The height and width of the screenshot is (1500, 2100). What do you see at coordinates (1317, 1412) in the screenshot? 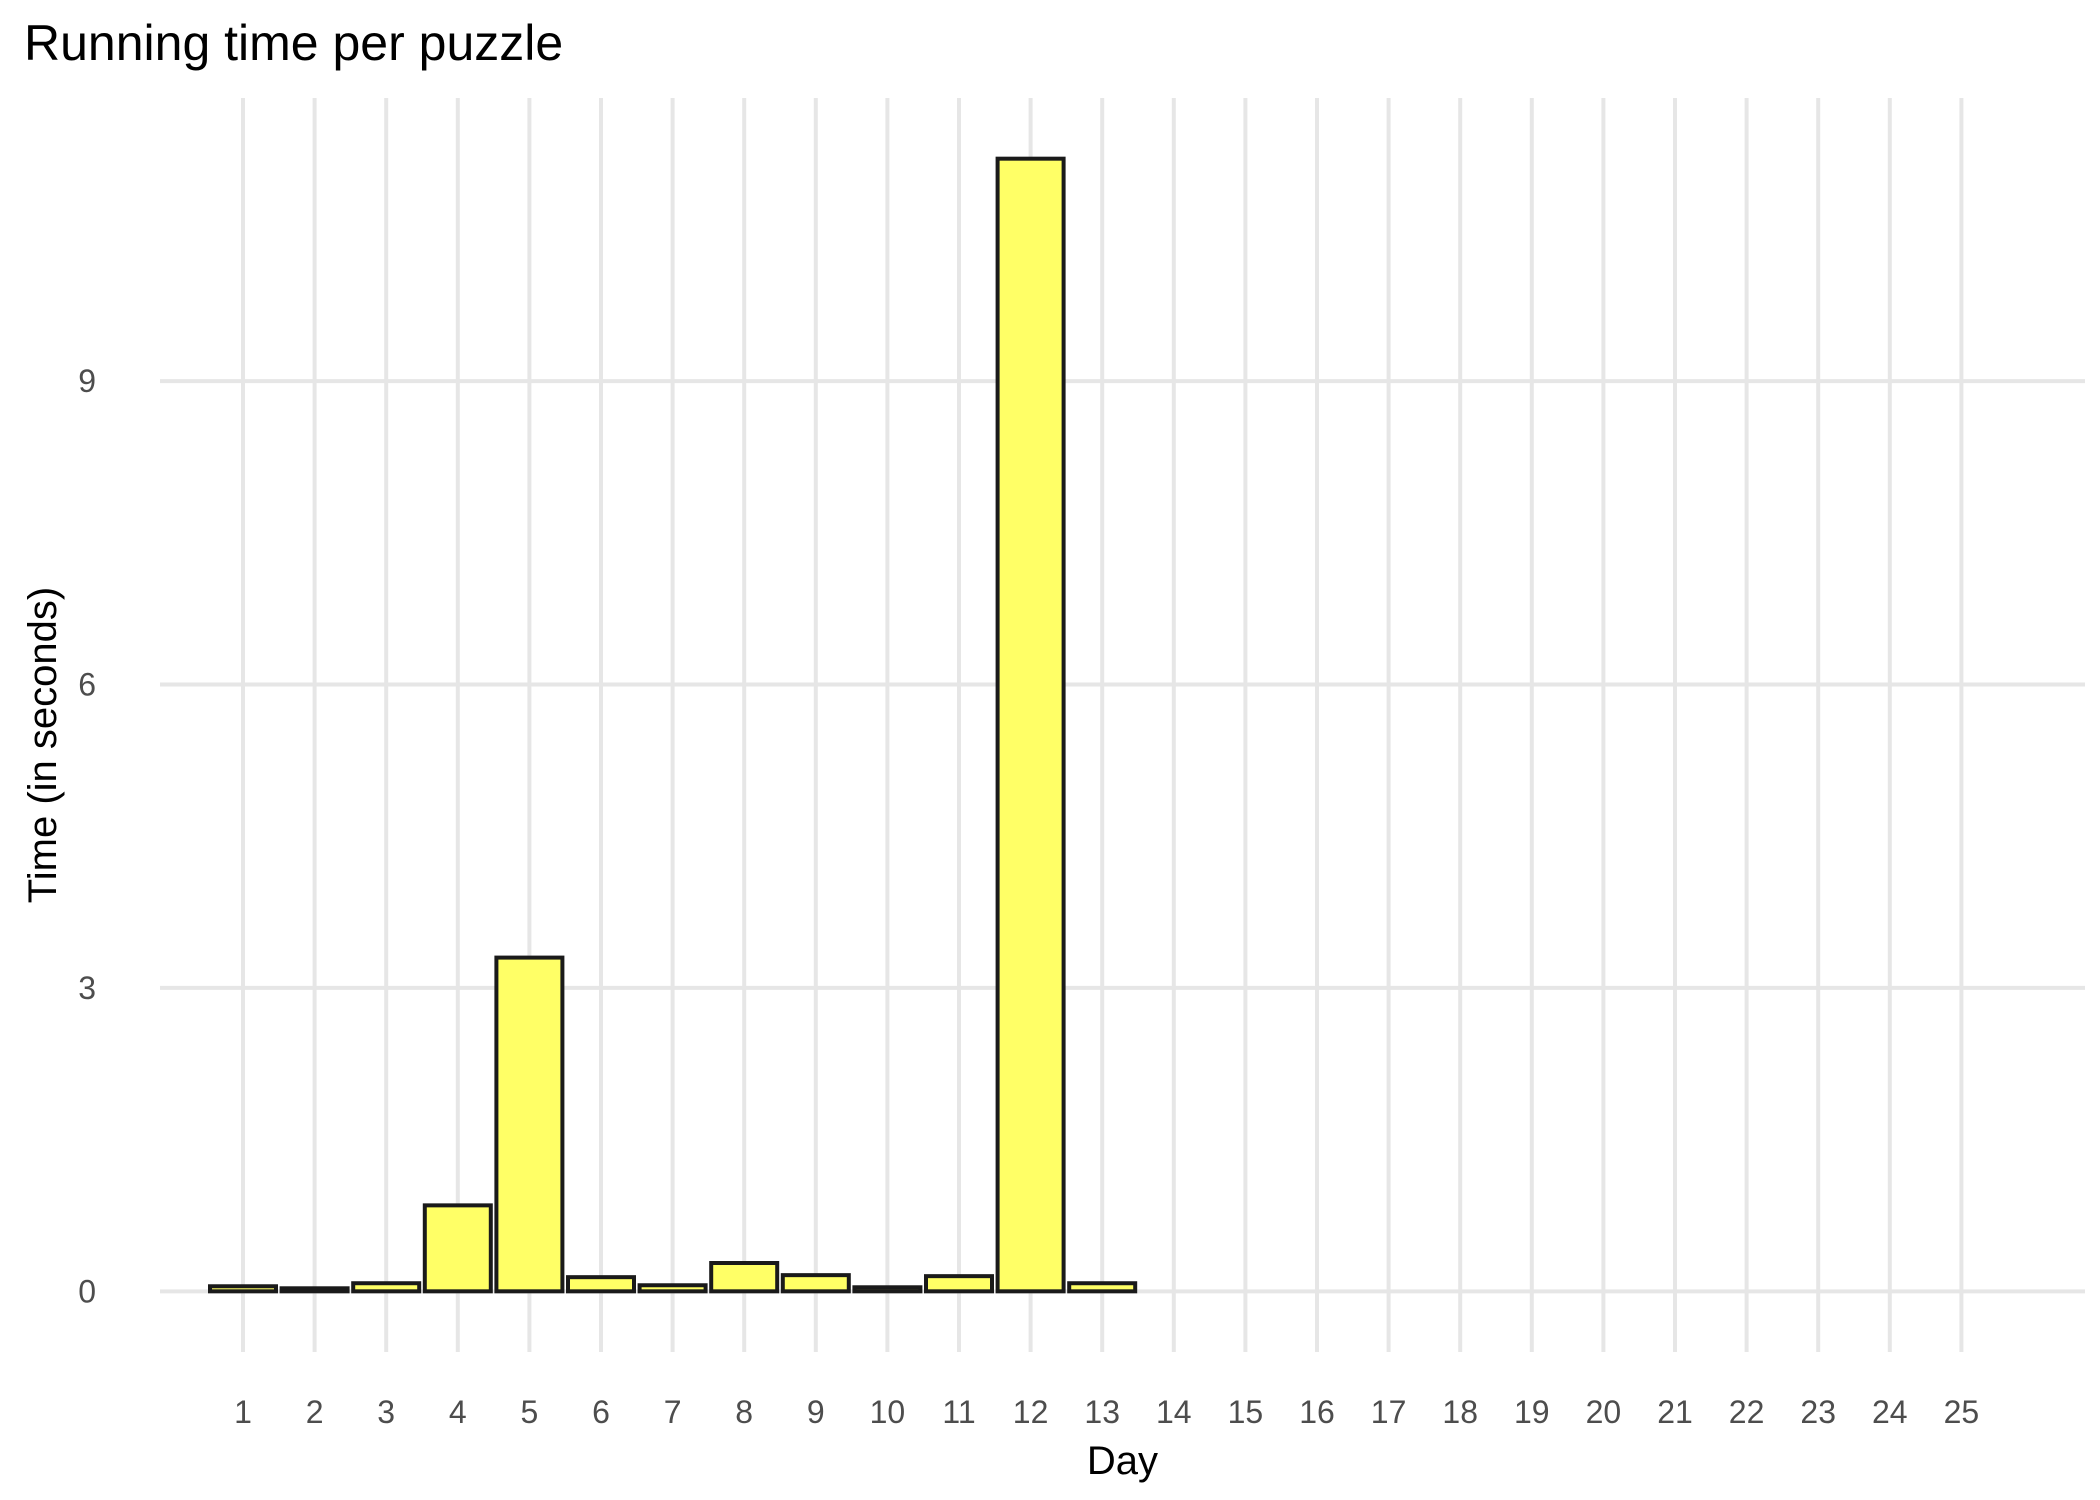
I see `x-tick-label: 16` at bounding box center [1317, 1412].